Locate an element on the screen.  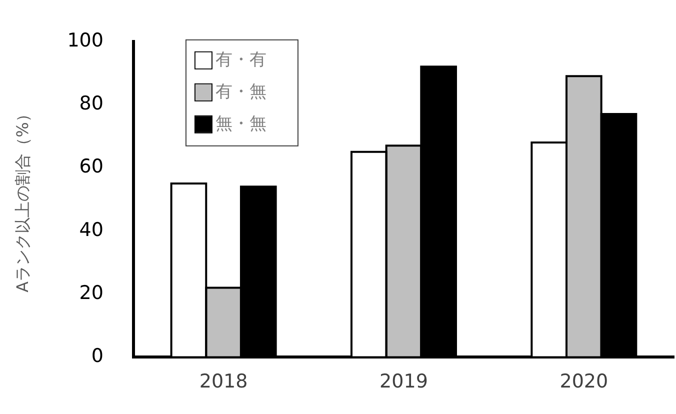
y-tick-label: 20 is located at coordinates (91, 293).